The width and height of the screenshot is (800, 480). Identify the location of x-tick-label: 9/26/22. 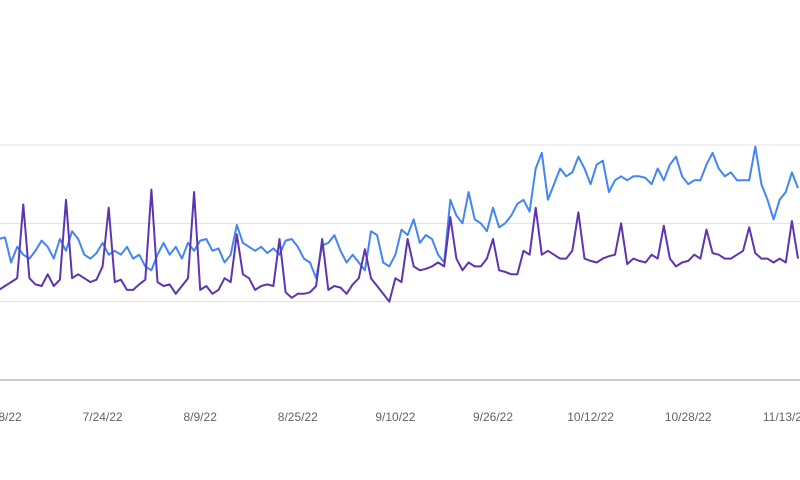
(493, 417).